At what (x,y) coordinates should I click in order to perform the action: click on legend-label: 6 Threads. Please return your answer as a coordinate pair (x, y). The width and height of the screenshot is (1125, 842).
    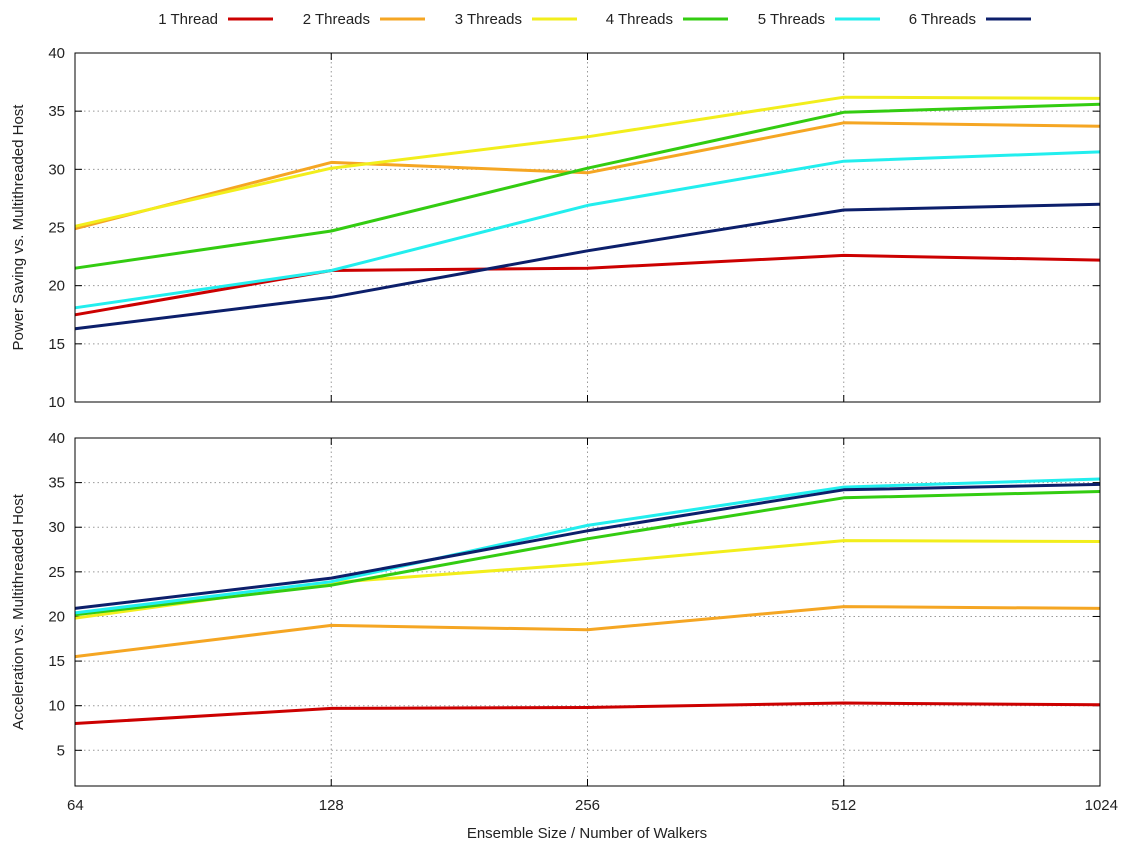
    Looking at the image, I should click on (942, 19).